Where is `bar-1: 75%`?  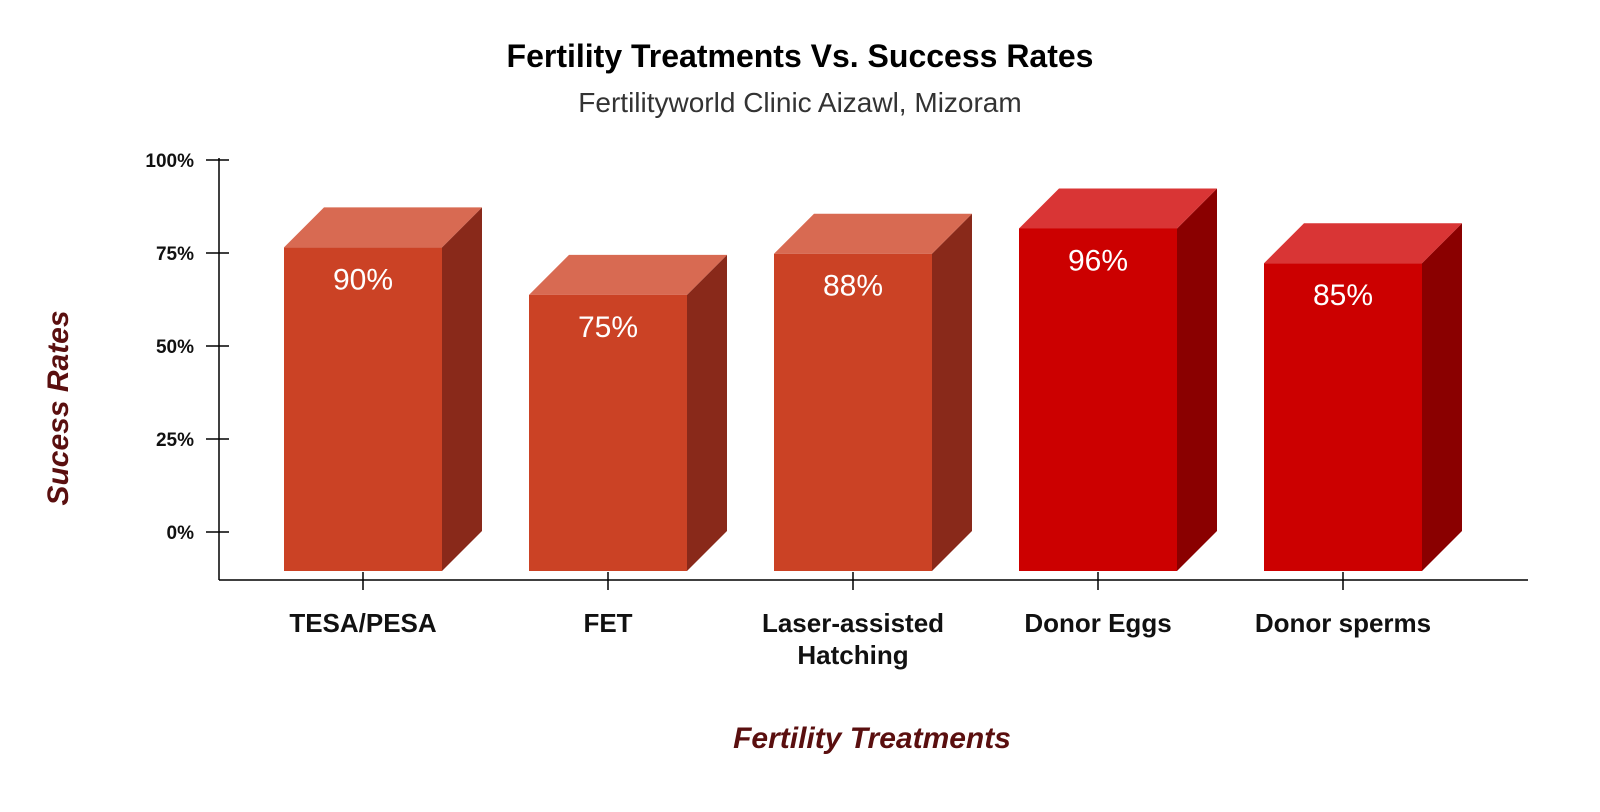 bar-1: 75% is located at coordinates (628, 412).